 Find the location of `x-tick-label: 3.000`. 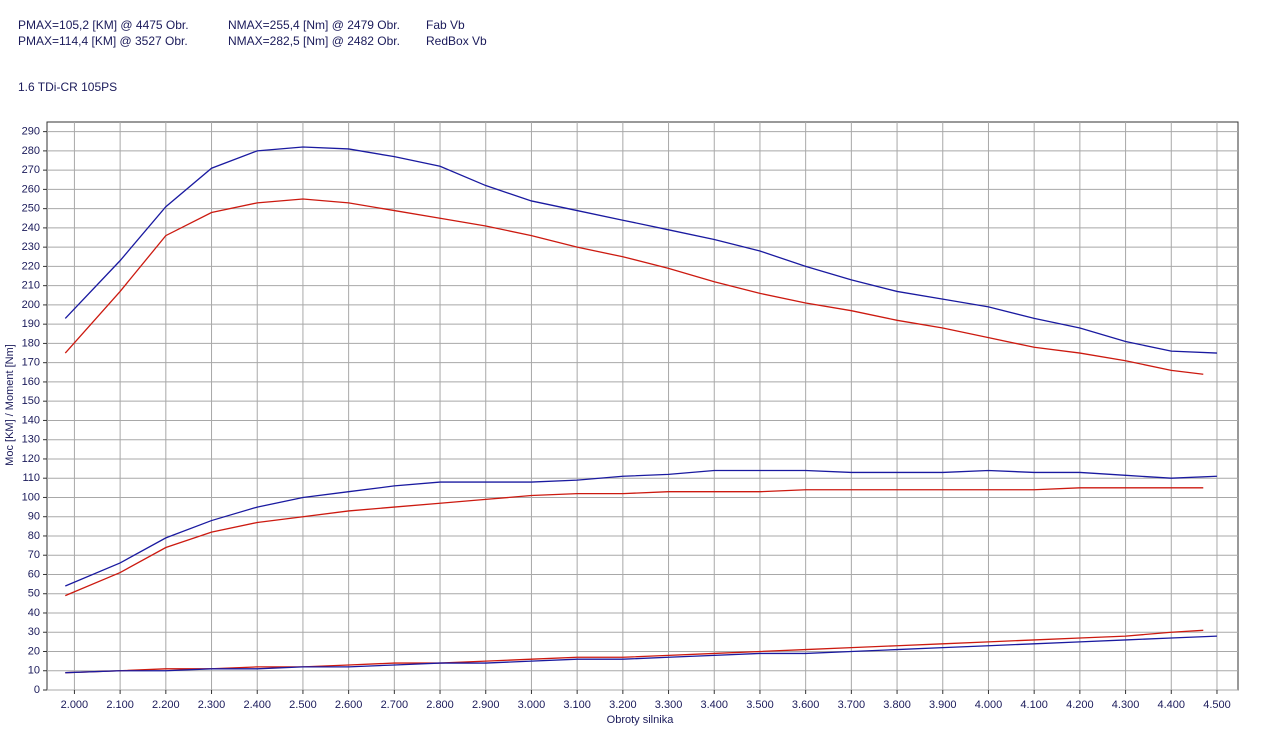

x-tick-label: 3.000 is located at coordinates (532, 705).